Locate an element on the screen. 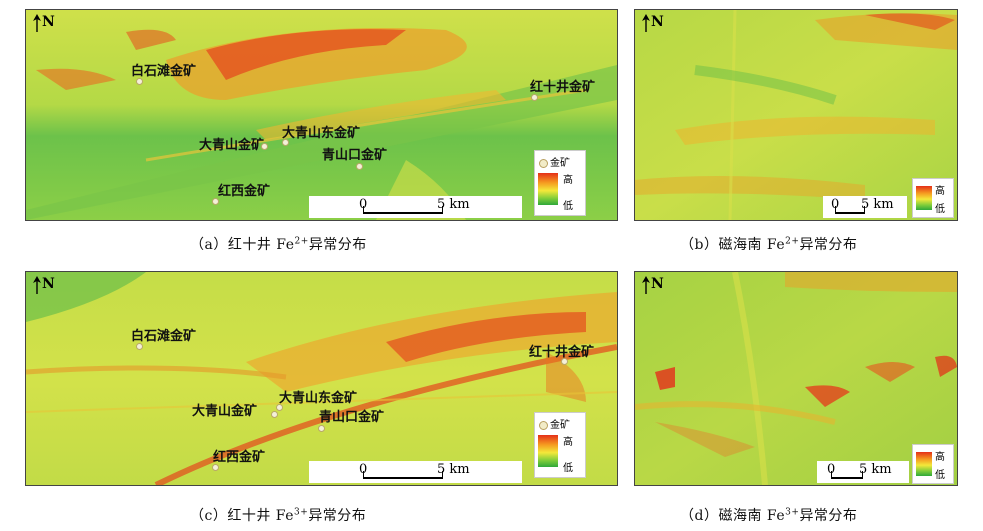 The height and width of the screenshot is (531, 983). anomaly-map-b is located at coordinates (796, 115).